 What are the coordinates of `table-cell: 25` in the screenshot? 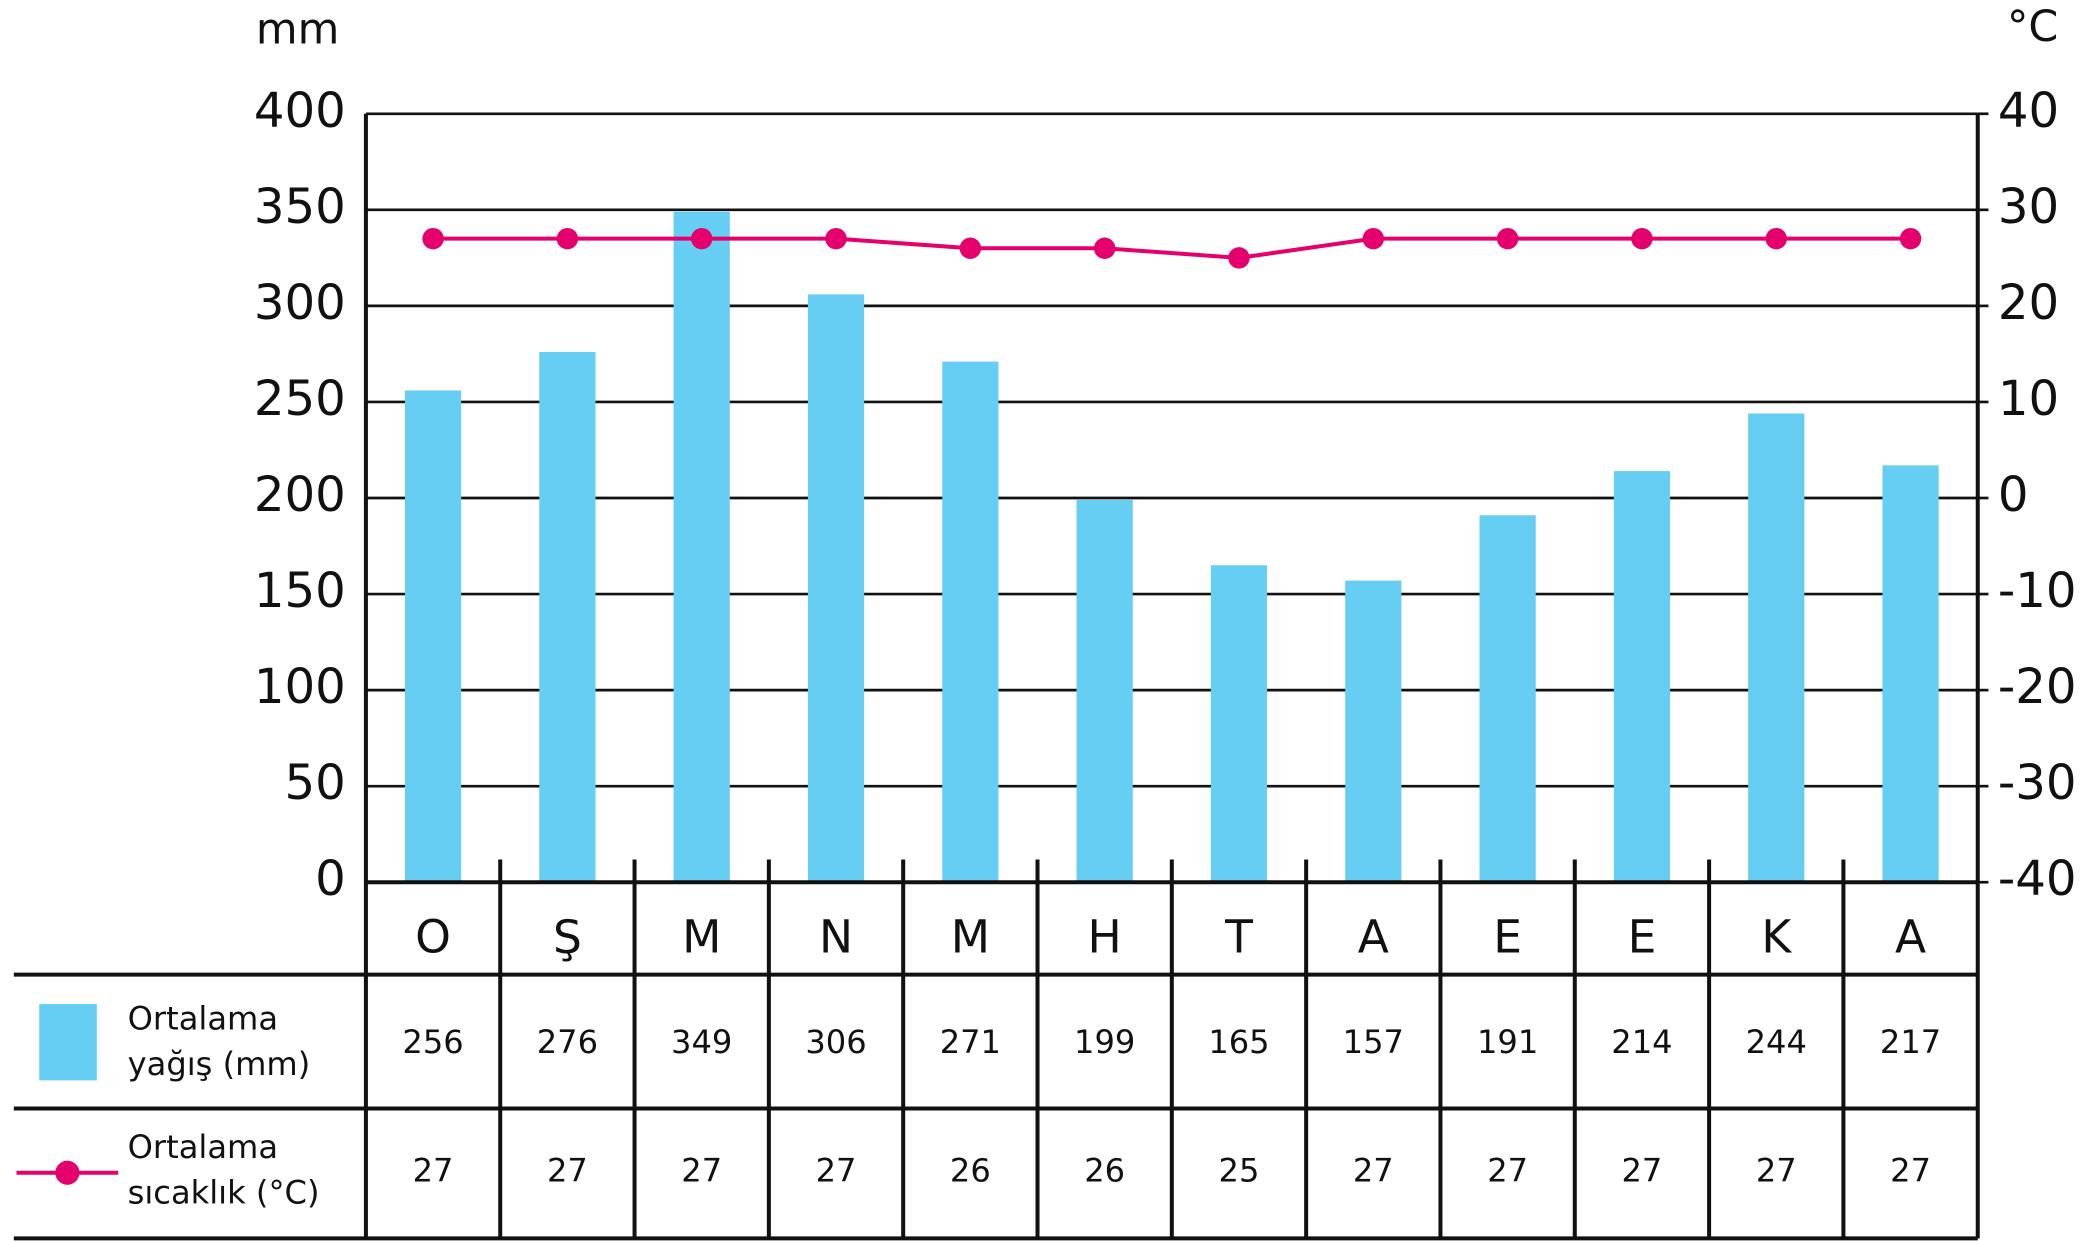 It's located at (1239, 1171).